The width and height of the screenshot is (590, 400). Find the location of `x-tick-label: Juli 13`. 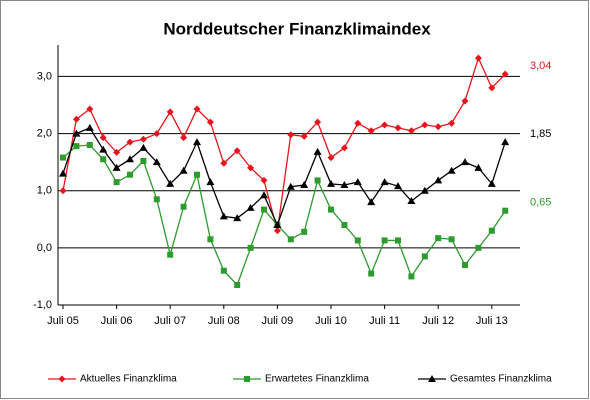

x-tick-label: Juli 13 is located at coordinates (492, 321).